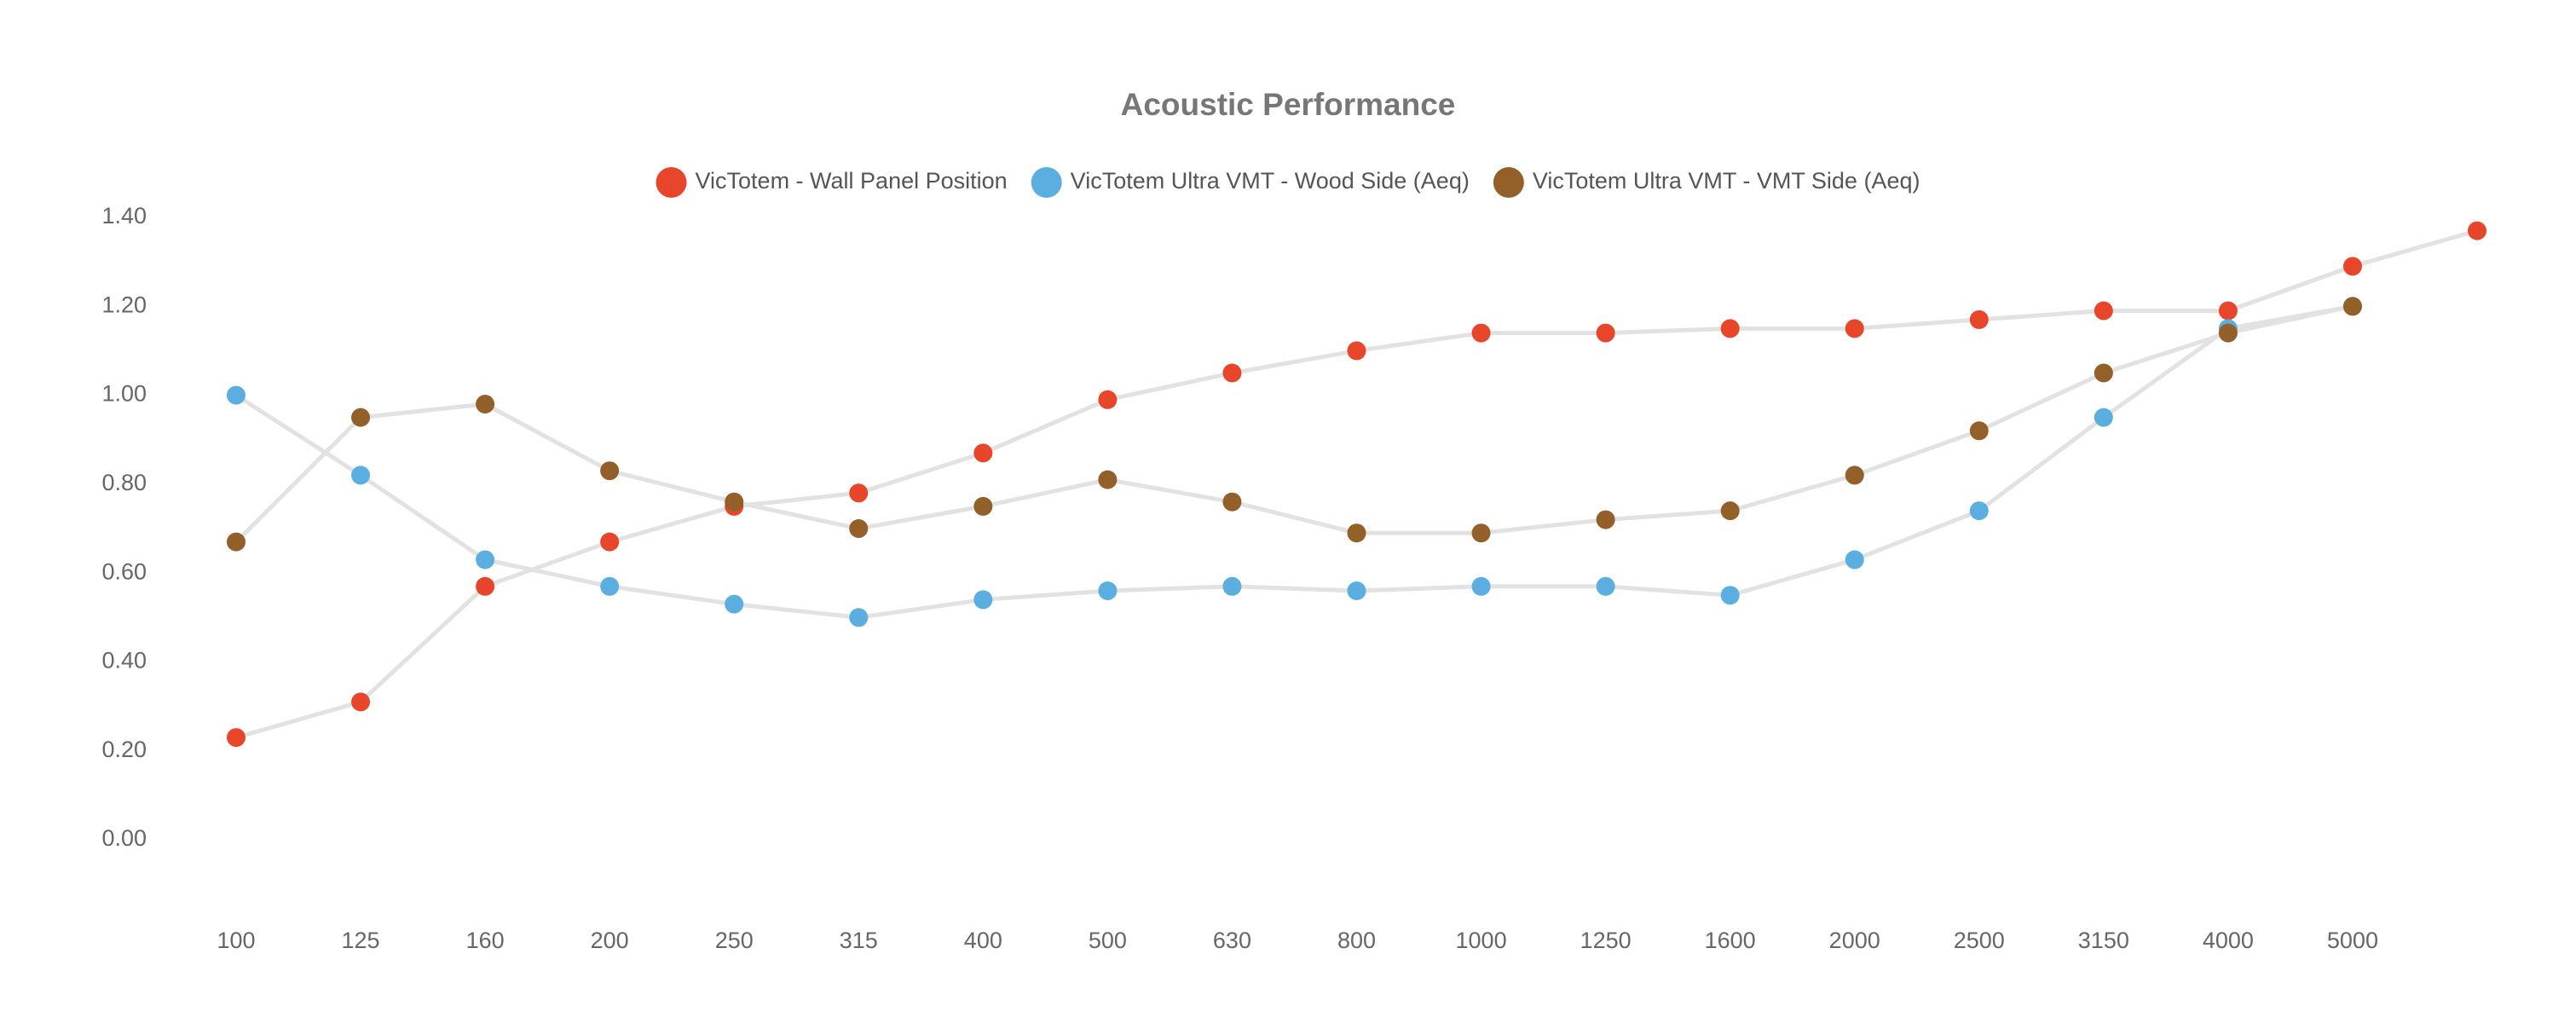 The width and height of the screenshot is (2576, 1035). What do you see at coordinates (1288, 104) in the screenshot?
I see `chart-title: Acoustic Performance` at bounding box center [1288, 104].